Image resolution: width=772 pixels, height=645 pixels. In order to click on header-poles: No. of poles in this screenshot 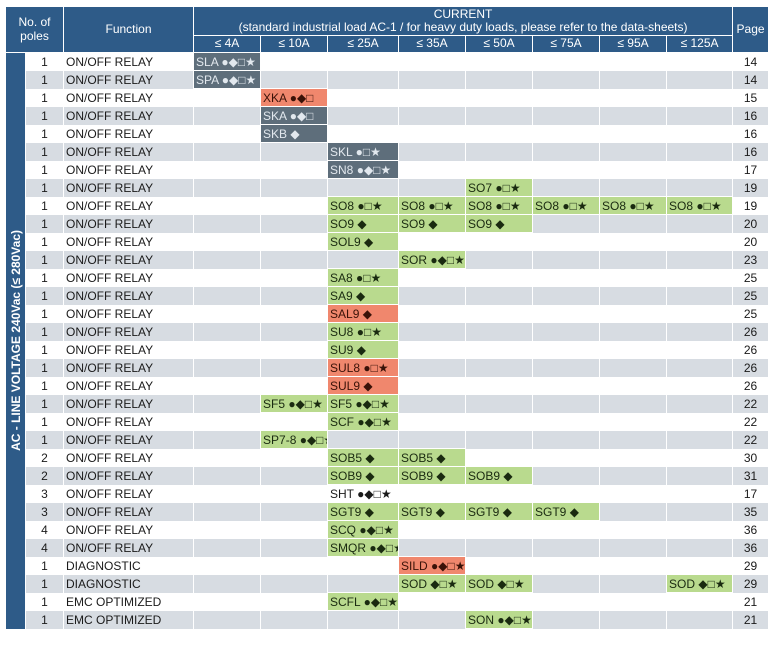, I will do `click(34, 29)`.